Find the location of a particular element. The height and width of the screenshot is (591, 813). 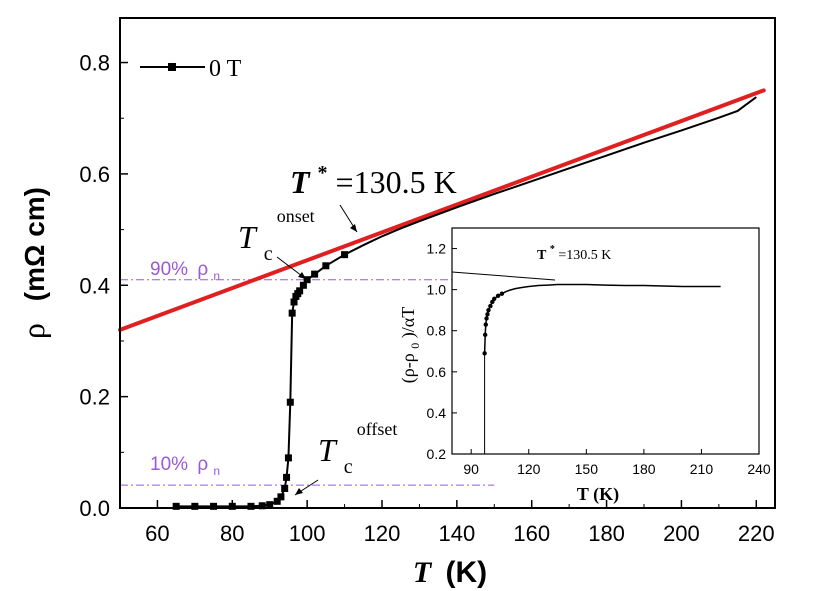

ref-label-10-pct: 10% is located at coordinates (169, 464).